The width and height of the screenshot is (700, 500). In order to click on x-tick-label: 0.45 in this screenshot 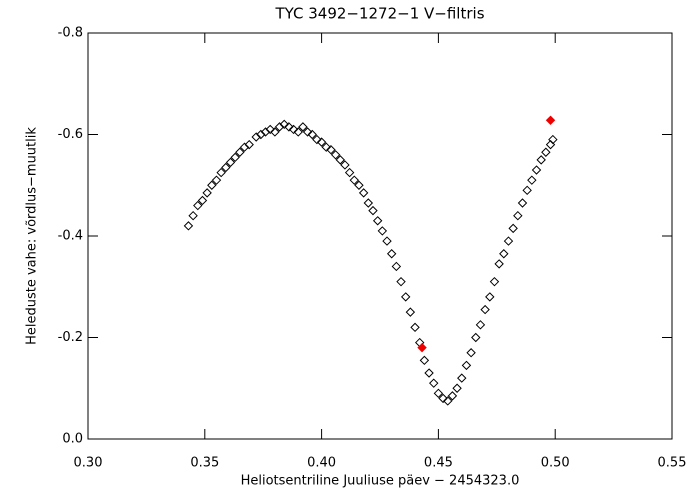, I will do `click(438, 463)`.